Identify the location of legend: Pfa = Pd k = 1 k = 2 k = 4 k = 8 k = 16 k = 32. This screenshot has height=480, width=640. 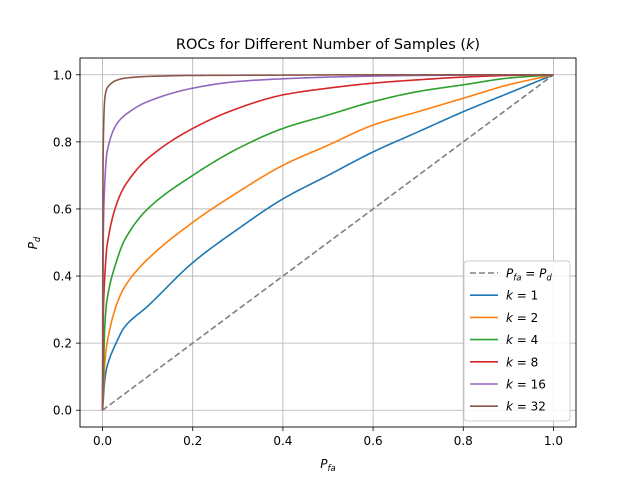
(517, 341).